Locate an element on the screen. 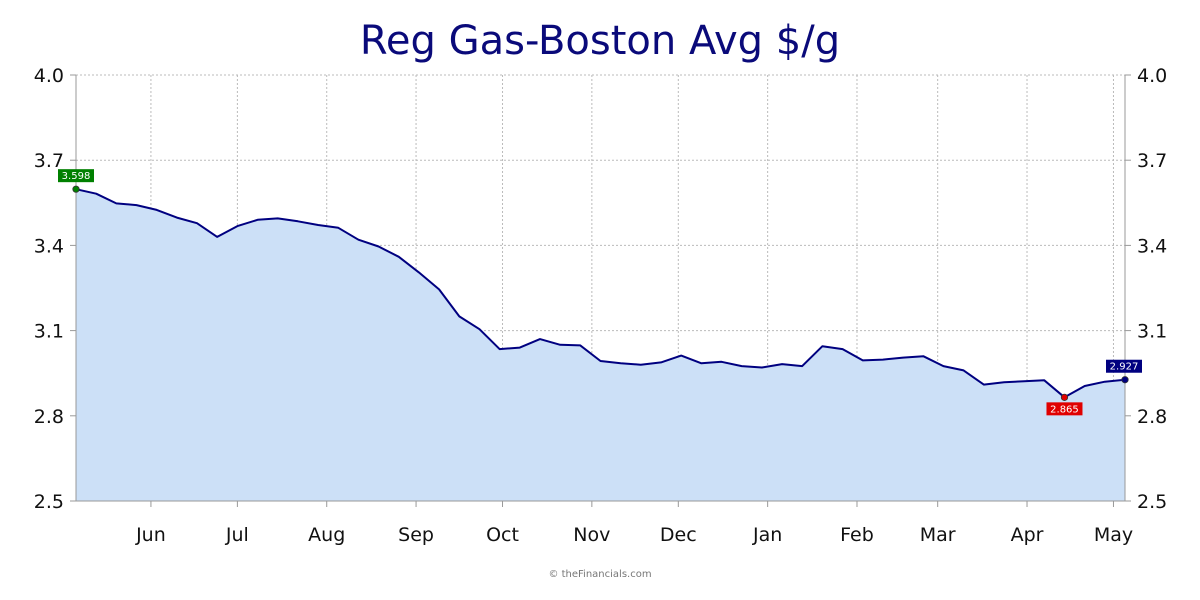 The image size is (1200, 600). x-tick-label: Sep is located at coordinates (416, 535).